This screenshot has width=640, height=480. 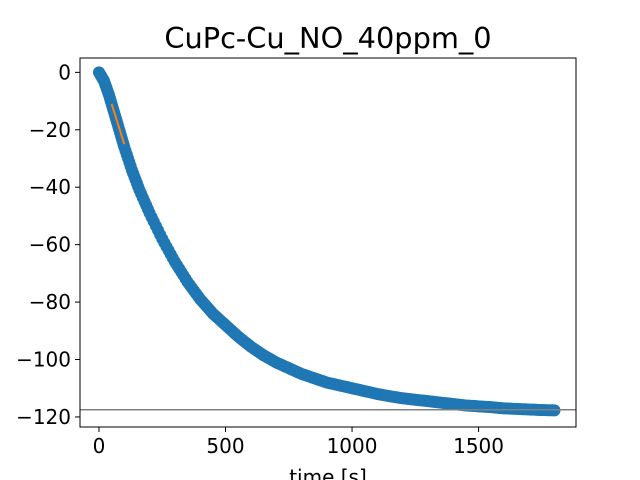 What do you see at coordinates (43, 417) in the screenshot?
I see `y-tick-label: −120` at bounding box center [43, 417].